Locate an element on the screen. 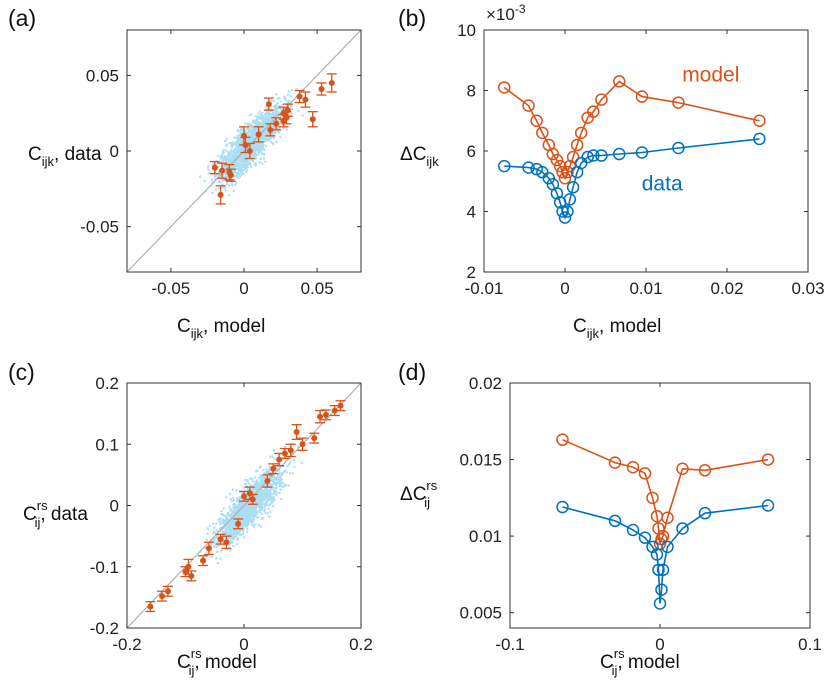  panel-a-xtick-label: 0.05 is located at coordinates (317, 288).